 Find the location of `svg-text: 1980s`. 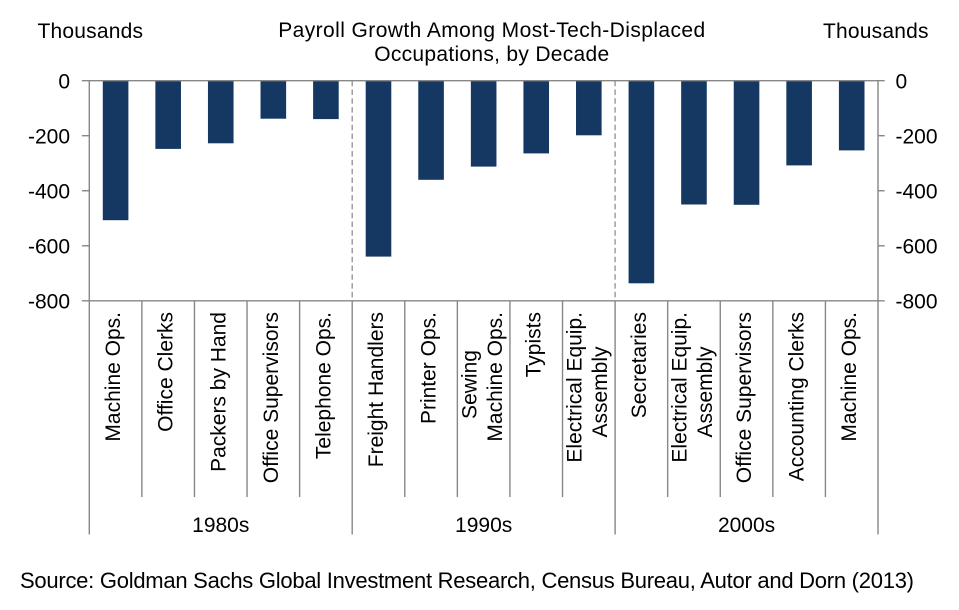

svg-text: 1980s is located at coordinates (220, 525).